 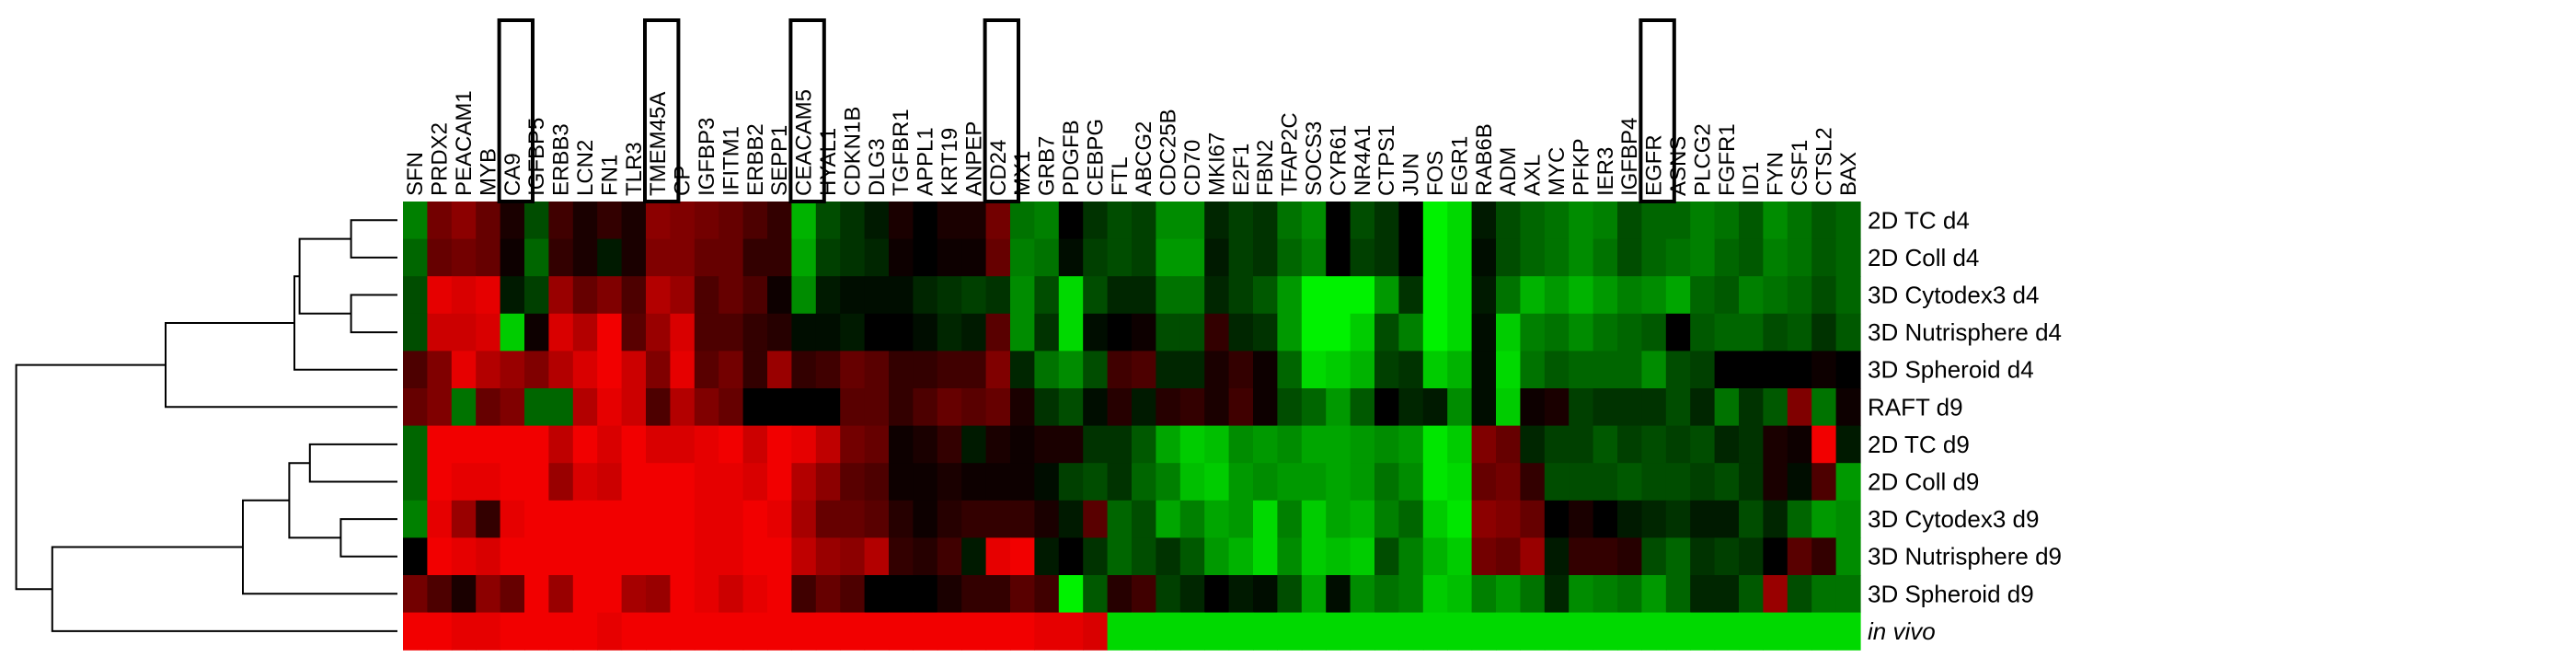 What do you see at coordinates (464, 143) in the screenshot?
I see `column-label: PEACAM1` at bounding box center [464, 143].